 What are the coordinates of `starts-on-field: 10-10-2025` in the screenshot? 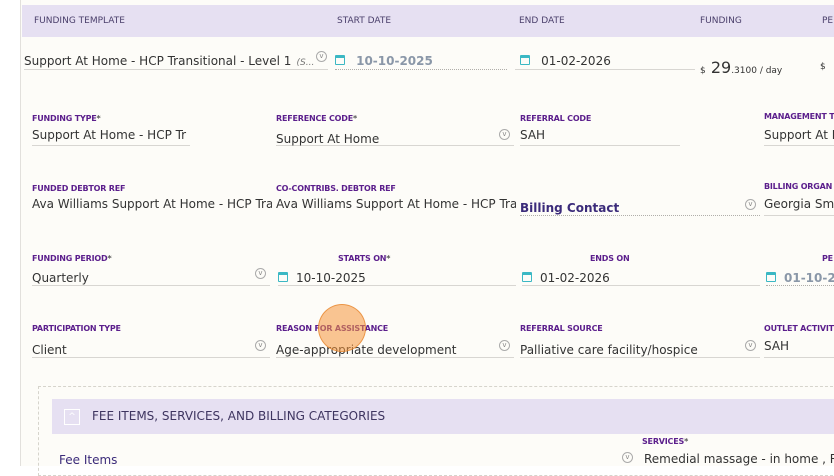 It's located at (397, 276).